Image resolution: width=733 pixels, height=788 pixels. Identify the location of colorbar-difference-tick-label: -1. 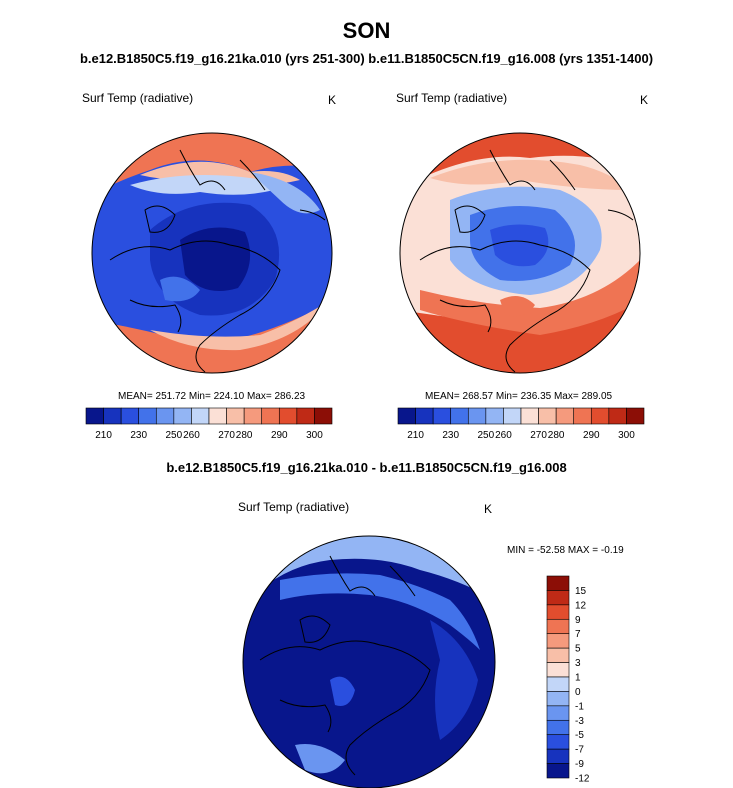
(579, 706).